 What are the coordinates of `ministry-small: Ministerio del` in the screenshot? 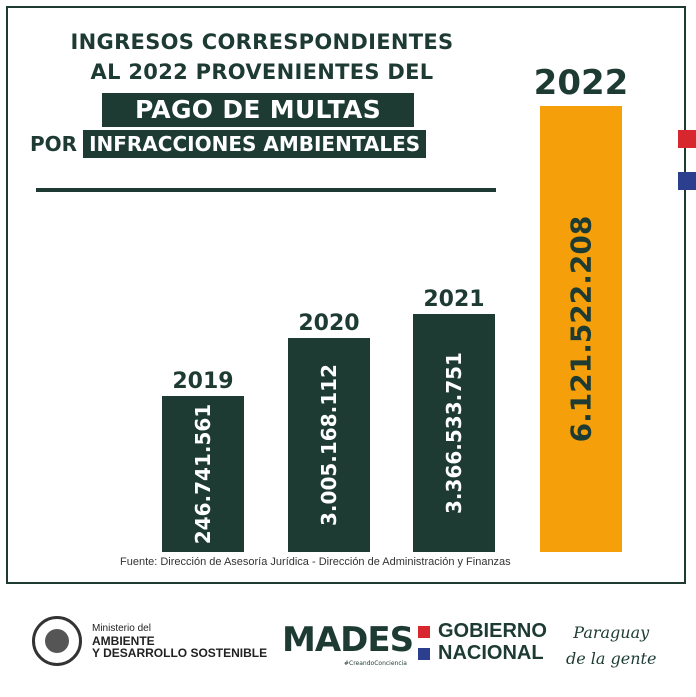 It's located at (121, 628).